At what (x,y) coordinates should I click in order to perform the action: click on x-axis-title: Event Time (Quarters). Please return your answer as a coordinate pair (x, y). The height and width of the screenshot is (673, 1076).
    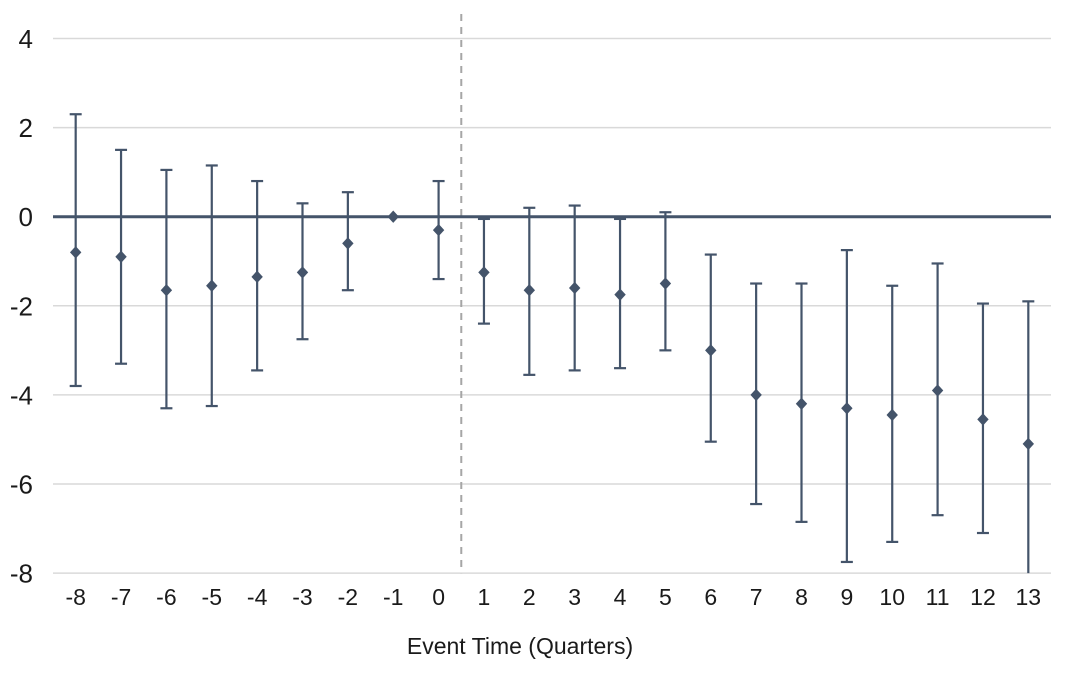
    Looking at the image, I should click on (520, 646).